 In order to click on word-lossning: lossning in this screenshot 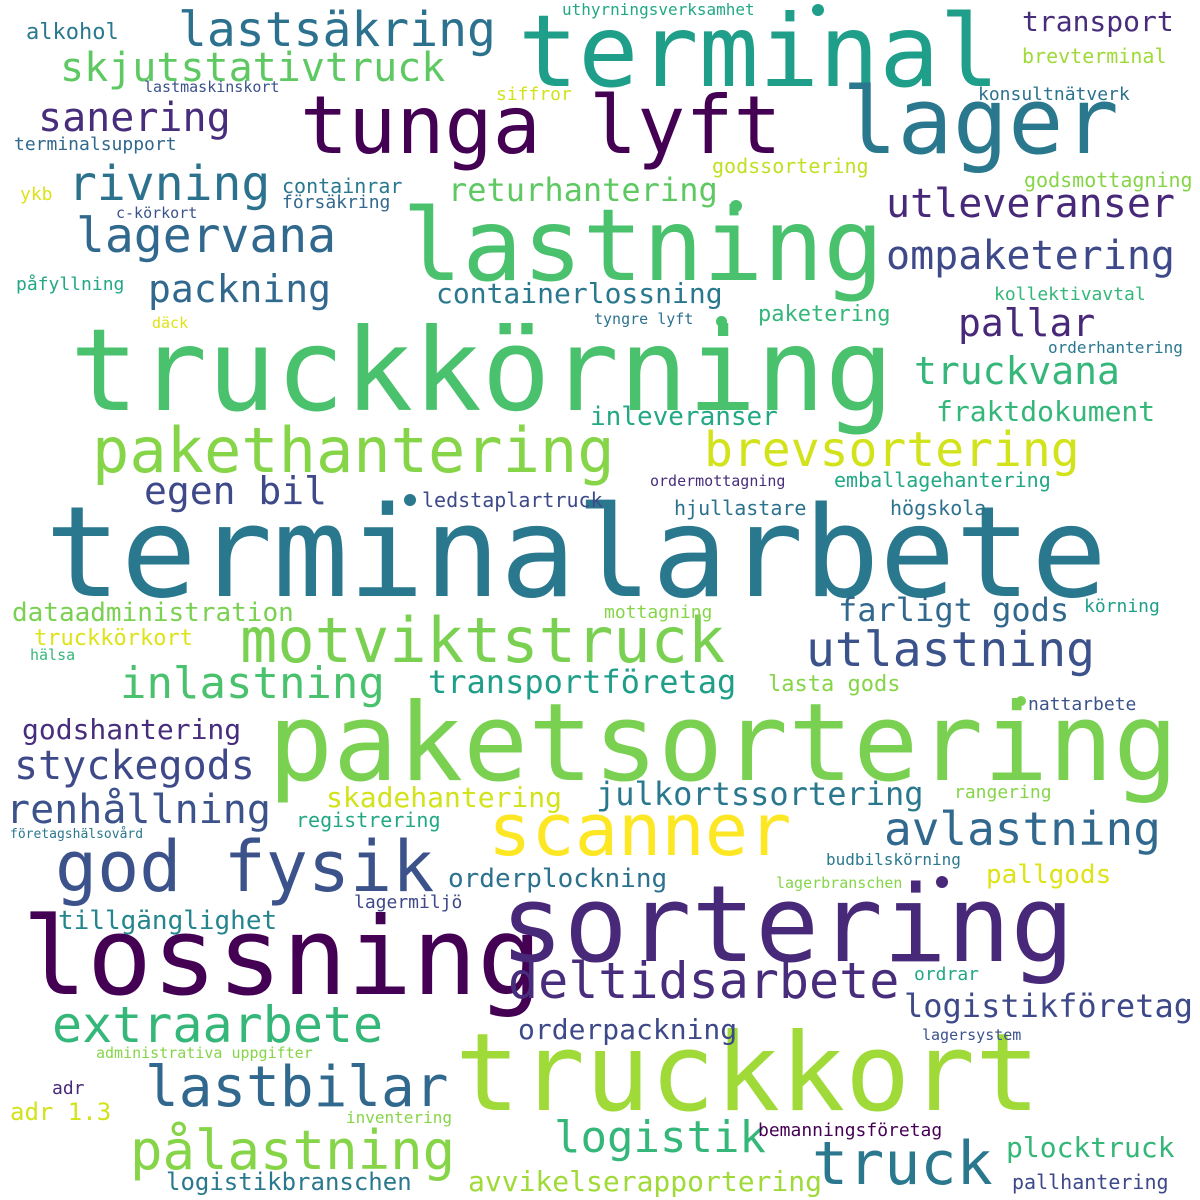, I will do `click(282, 957)`.